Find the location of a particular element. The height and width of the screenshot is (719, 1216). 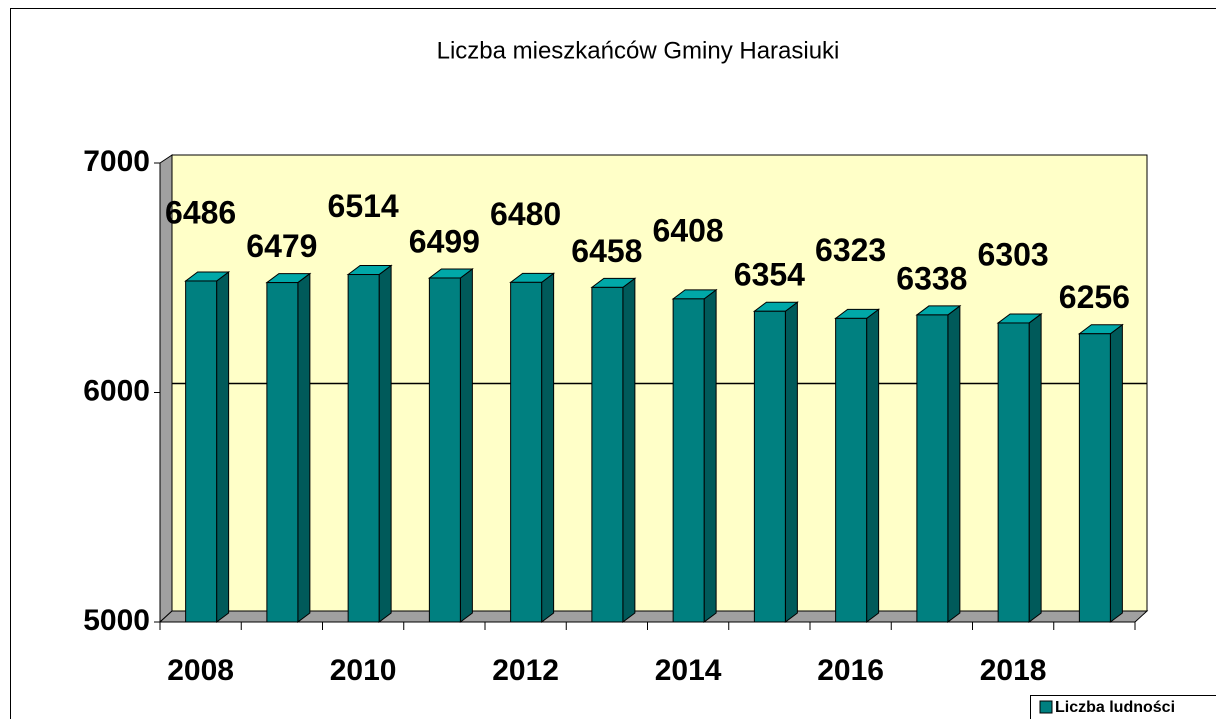

data-label: 6323 is located at coordinates (850, 250).